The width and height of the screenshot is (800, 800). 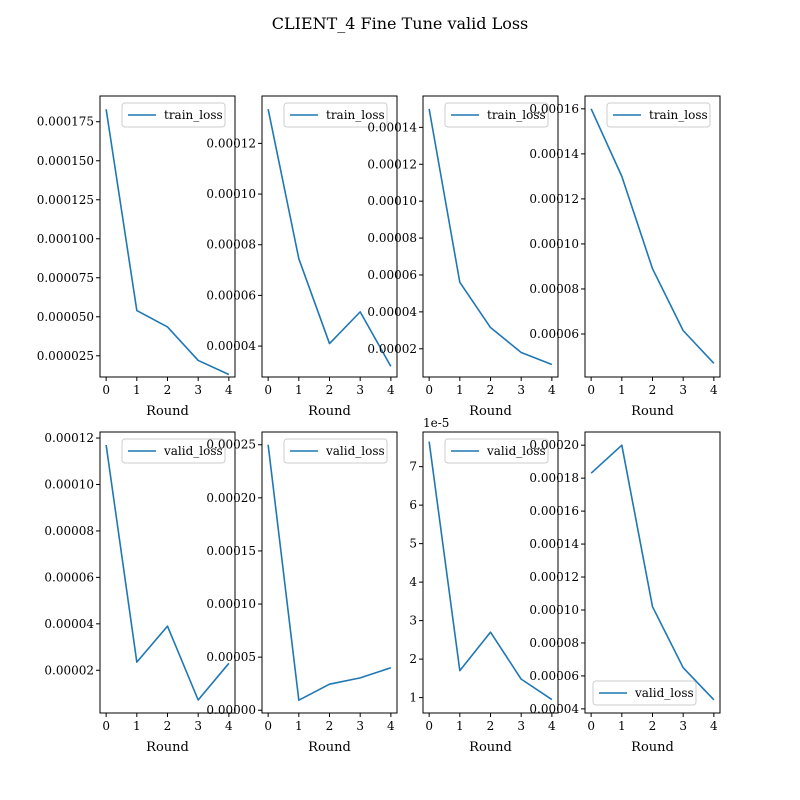 What do you see at coordinates (231, 445) in the screenshot?
I see `y-tick-label: 0.00025` at bounding box center [231, 445].